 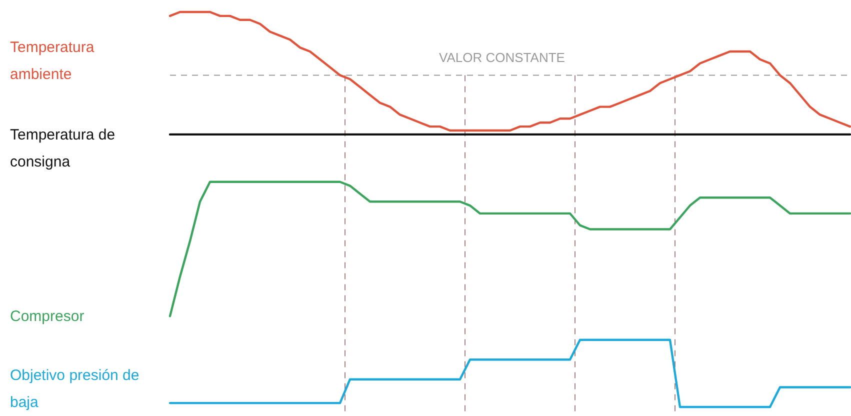 I want to click on text: Temperatura de consigna, so click(x=63, y=148).